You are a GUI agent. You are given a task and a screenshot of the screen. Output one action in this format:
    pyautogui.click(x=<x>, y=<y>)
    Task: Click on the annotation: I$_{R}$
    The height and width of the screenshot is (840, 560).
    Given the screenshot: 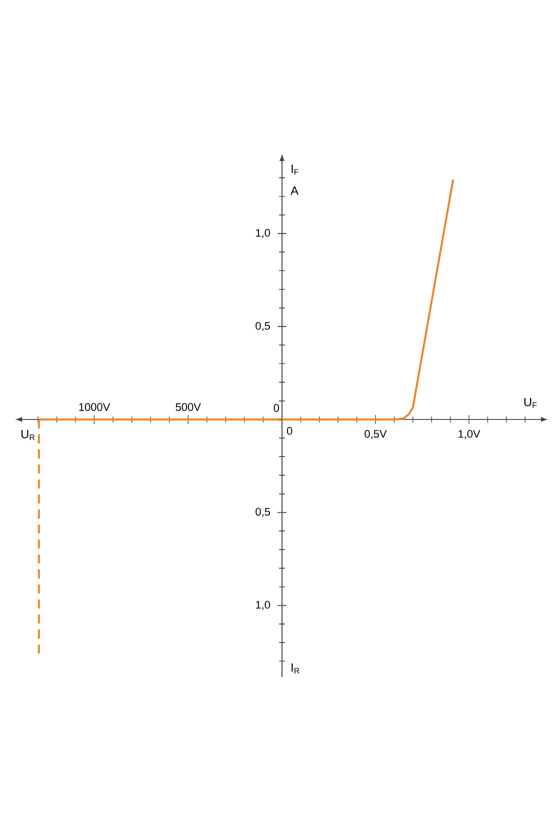 What is the action you would take?
    pyautogui.click(x=296, y=668)
    